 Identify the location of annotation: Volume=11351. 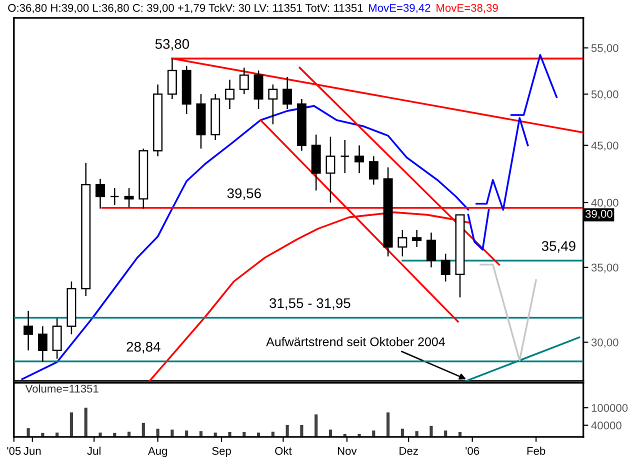
(61, 388).